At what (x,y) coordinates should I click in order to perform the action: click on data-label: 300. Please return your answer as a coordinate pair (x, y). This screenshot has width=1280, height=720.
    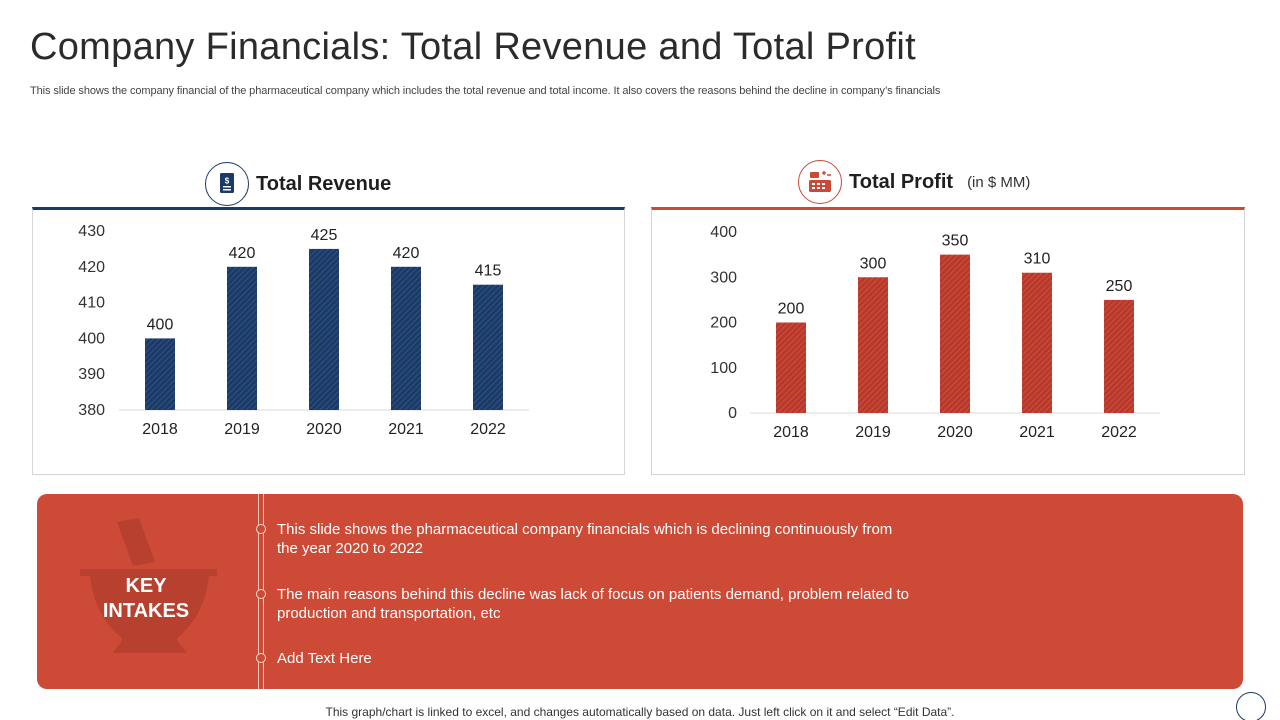
    Looking at the image, I should click on (873, 263).